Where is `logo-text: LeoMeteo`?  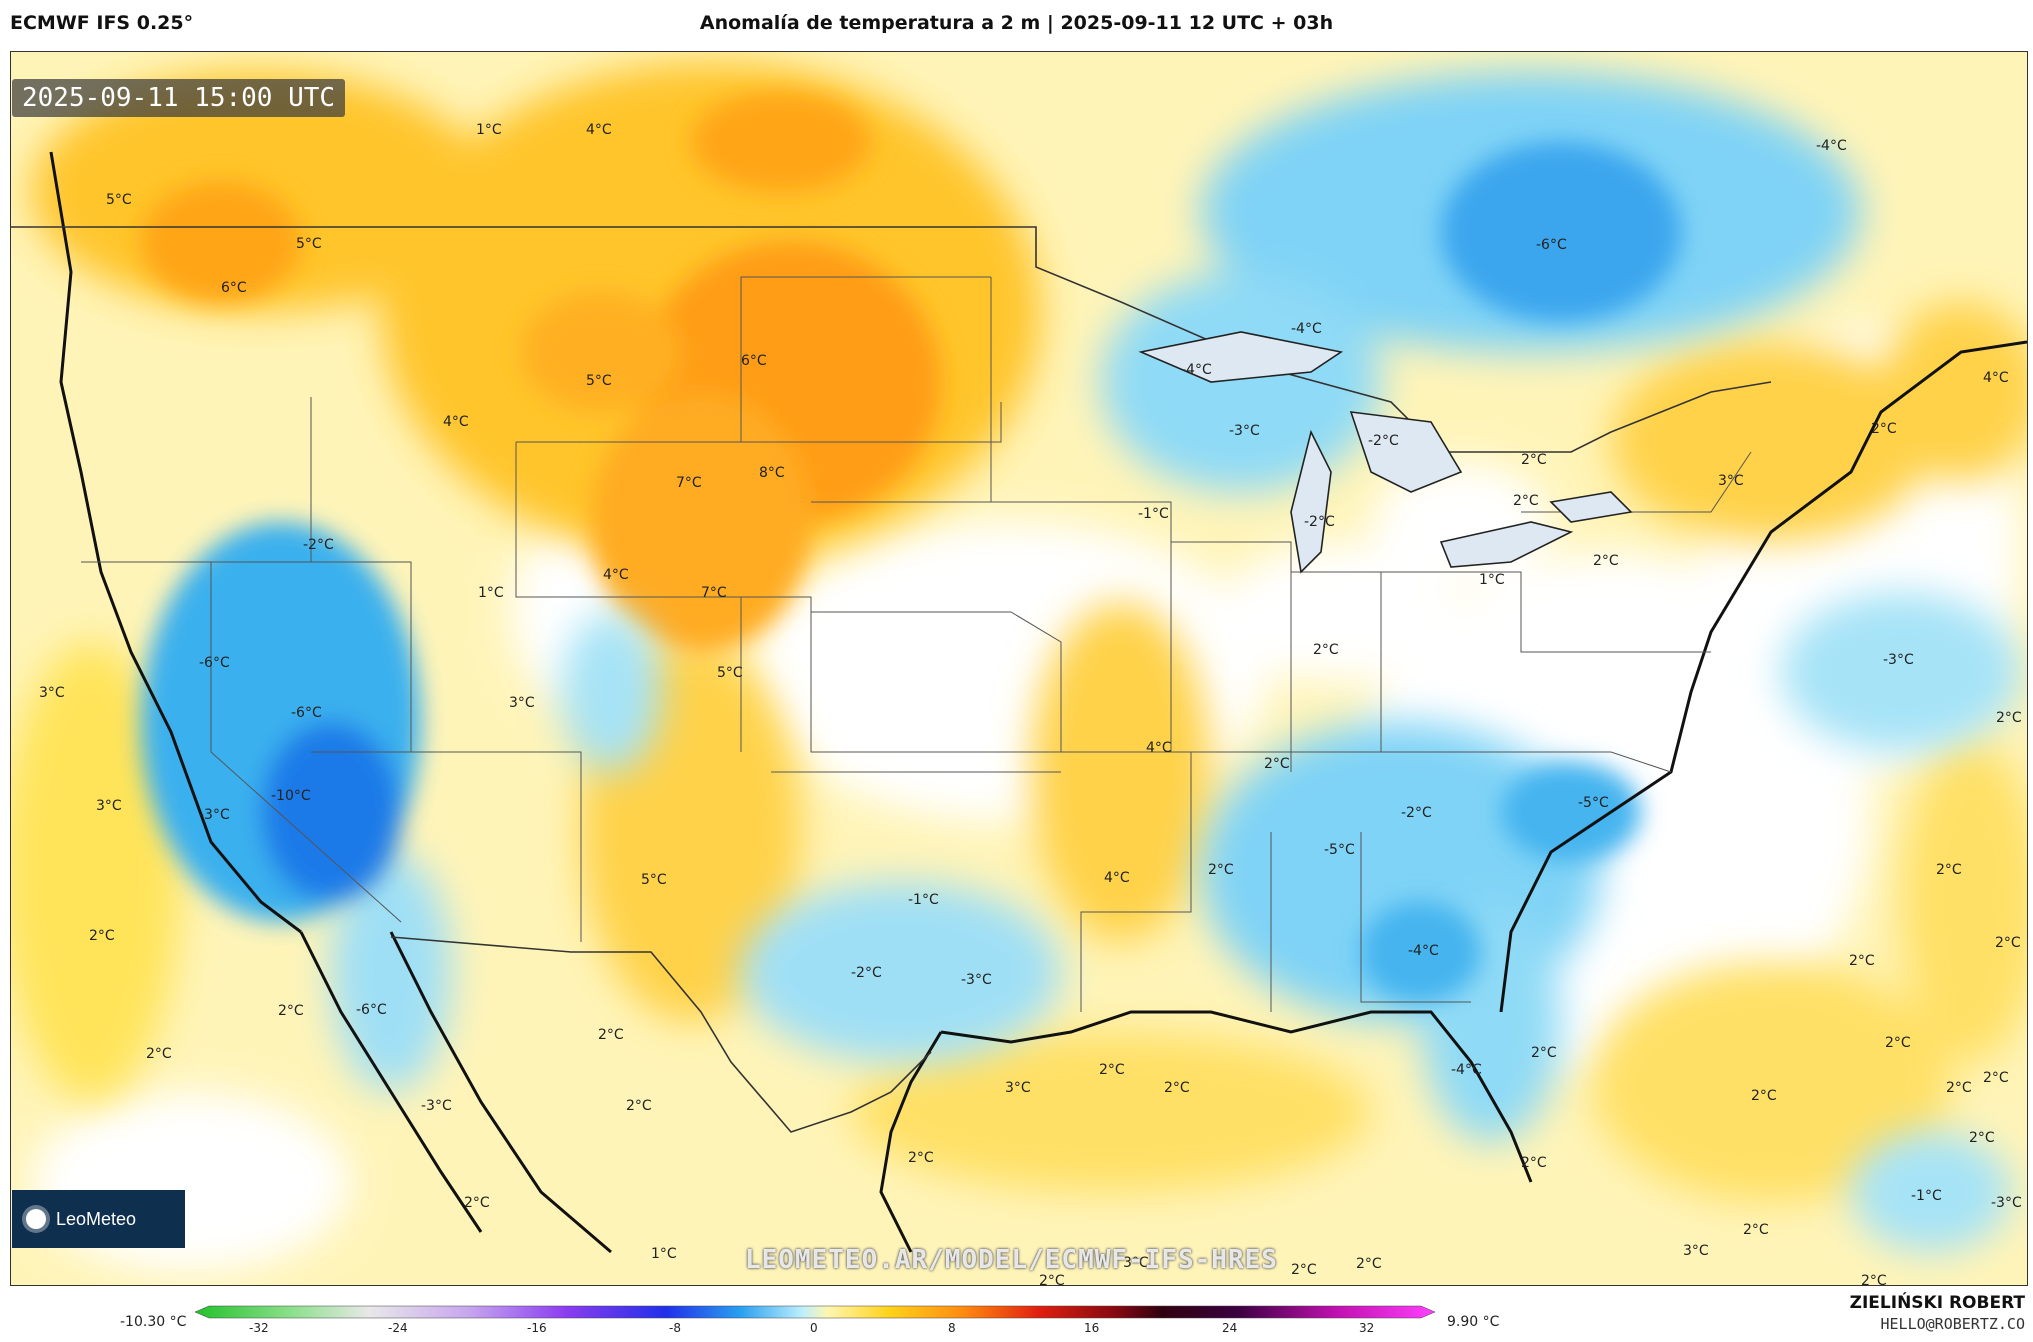
logo-text: LeoMeteo is located at coordinates (96, 1218).